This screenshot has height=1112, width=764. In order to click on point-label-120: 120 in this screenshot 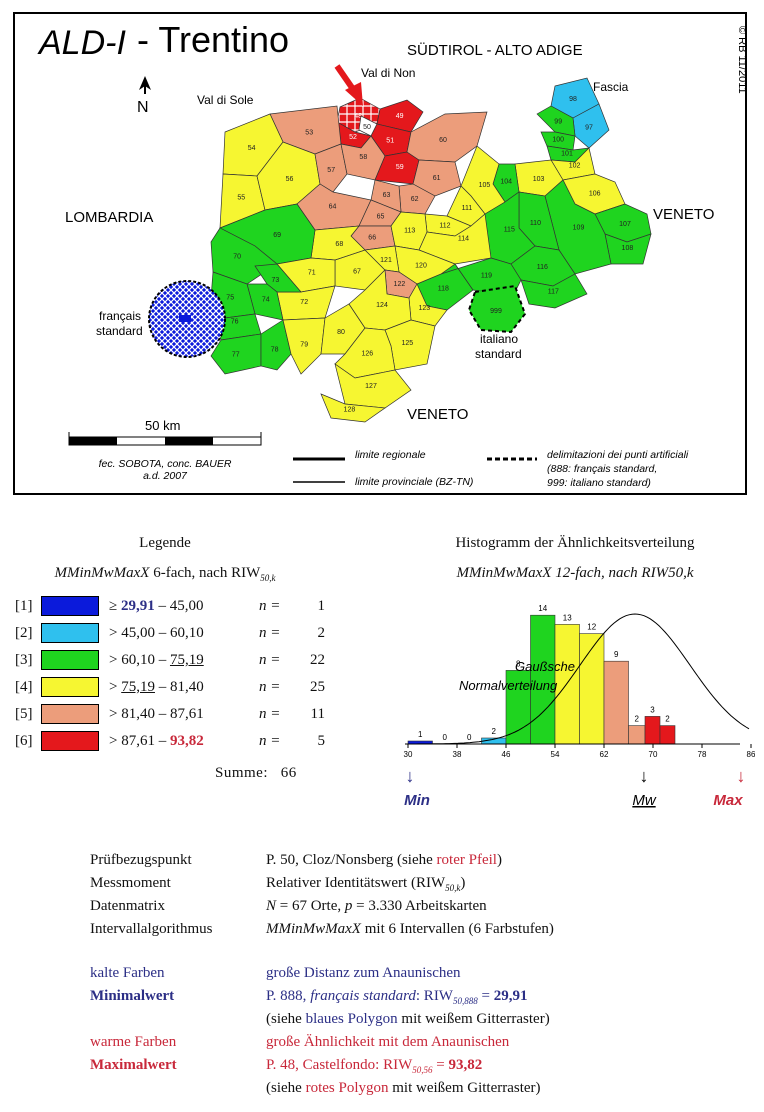, I will do `click(421, 266)`.